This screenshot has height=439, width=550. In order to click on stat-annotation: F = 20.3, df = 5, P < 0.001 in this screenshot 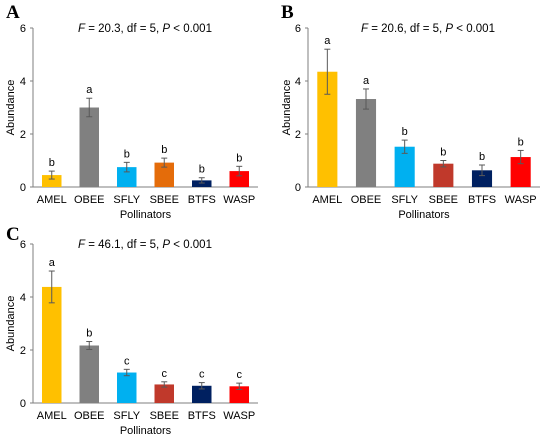, I will do `click(145, 29)`.